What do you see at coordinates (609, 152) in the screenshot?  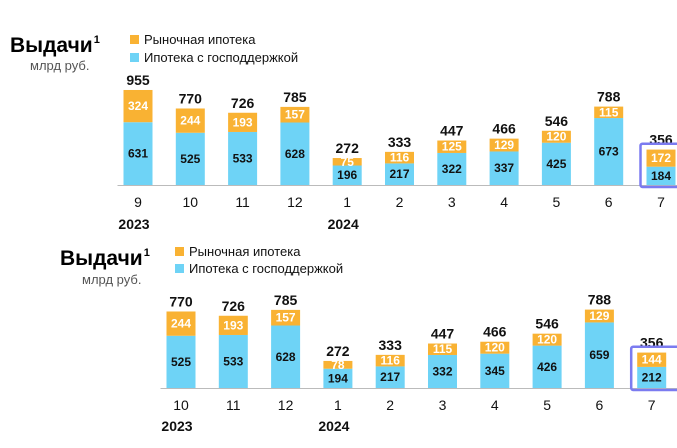 I see `bar-label-state: 673` at bounding box center [609, 152].